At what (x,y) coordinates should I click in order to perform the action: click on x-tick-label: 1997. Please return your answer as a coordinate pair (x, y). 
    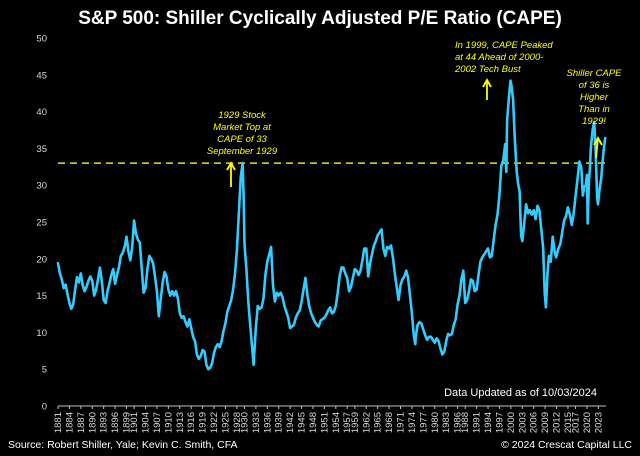
    Looking at the image, I should click on (499, 422).